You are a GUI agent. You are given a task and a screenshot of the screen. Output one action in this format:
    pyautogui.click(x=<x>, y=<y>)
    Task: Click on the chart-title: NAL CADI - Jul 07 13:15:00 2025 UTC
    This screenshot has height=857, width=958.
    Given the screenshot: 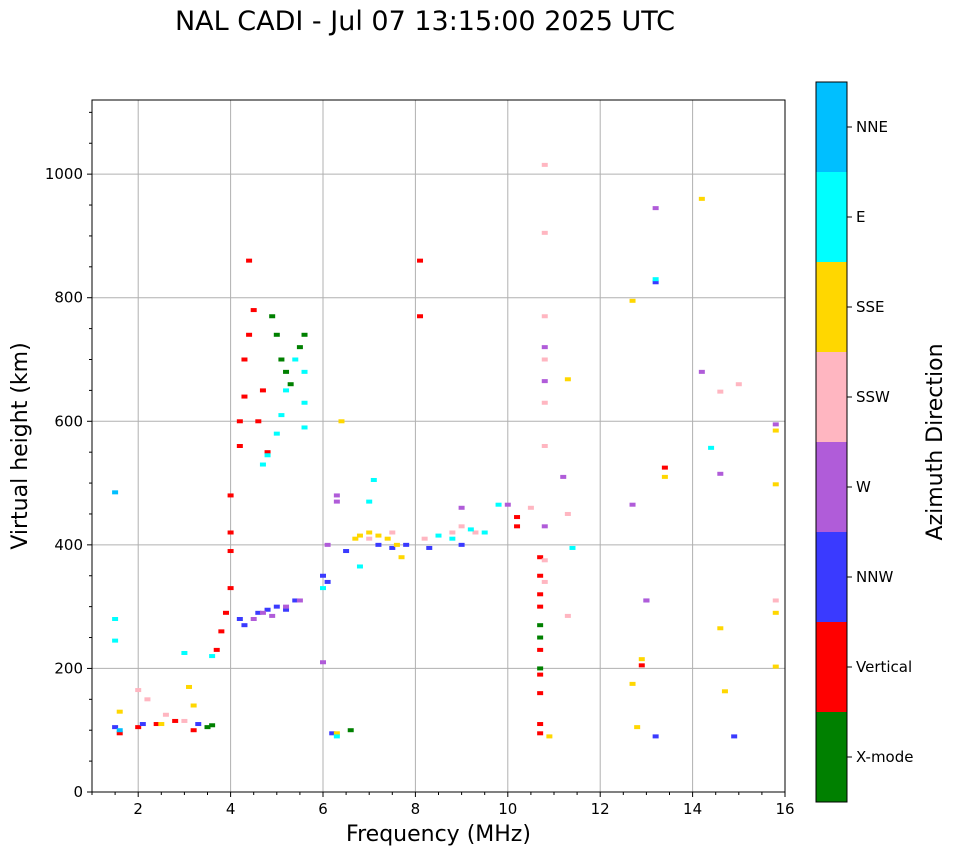 What is the action you would take?
    pyautogui.click(x=425, y=21)
    